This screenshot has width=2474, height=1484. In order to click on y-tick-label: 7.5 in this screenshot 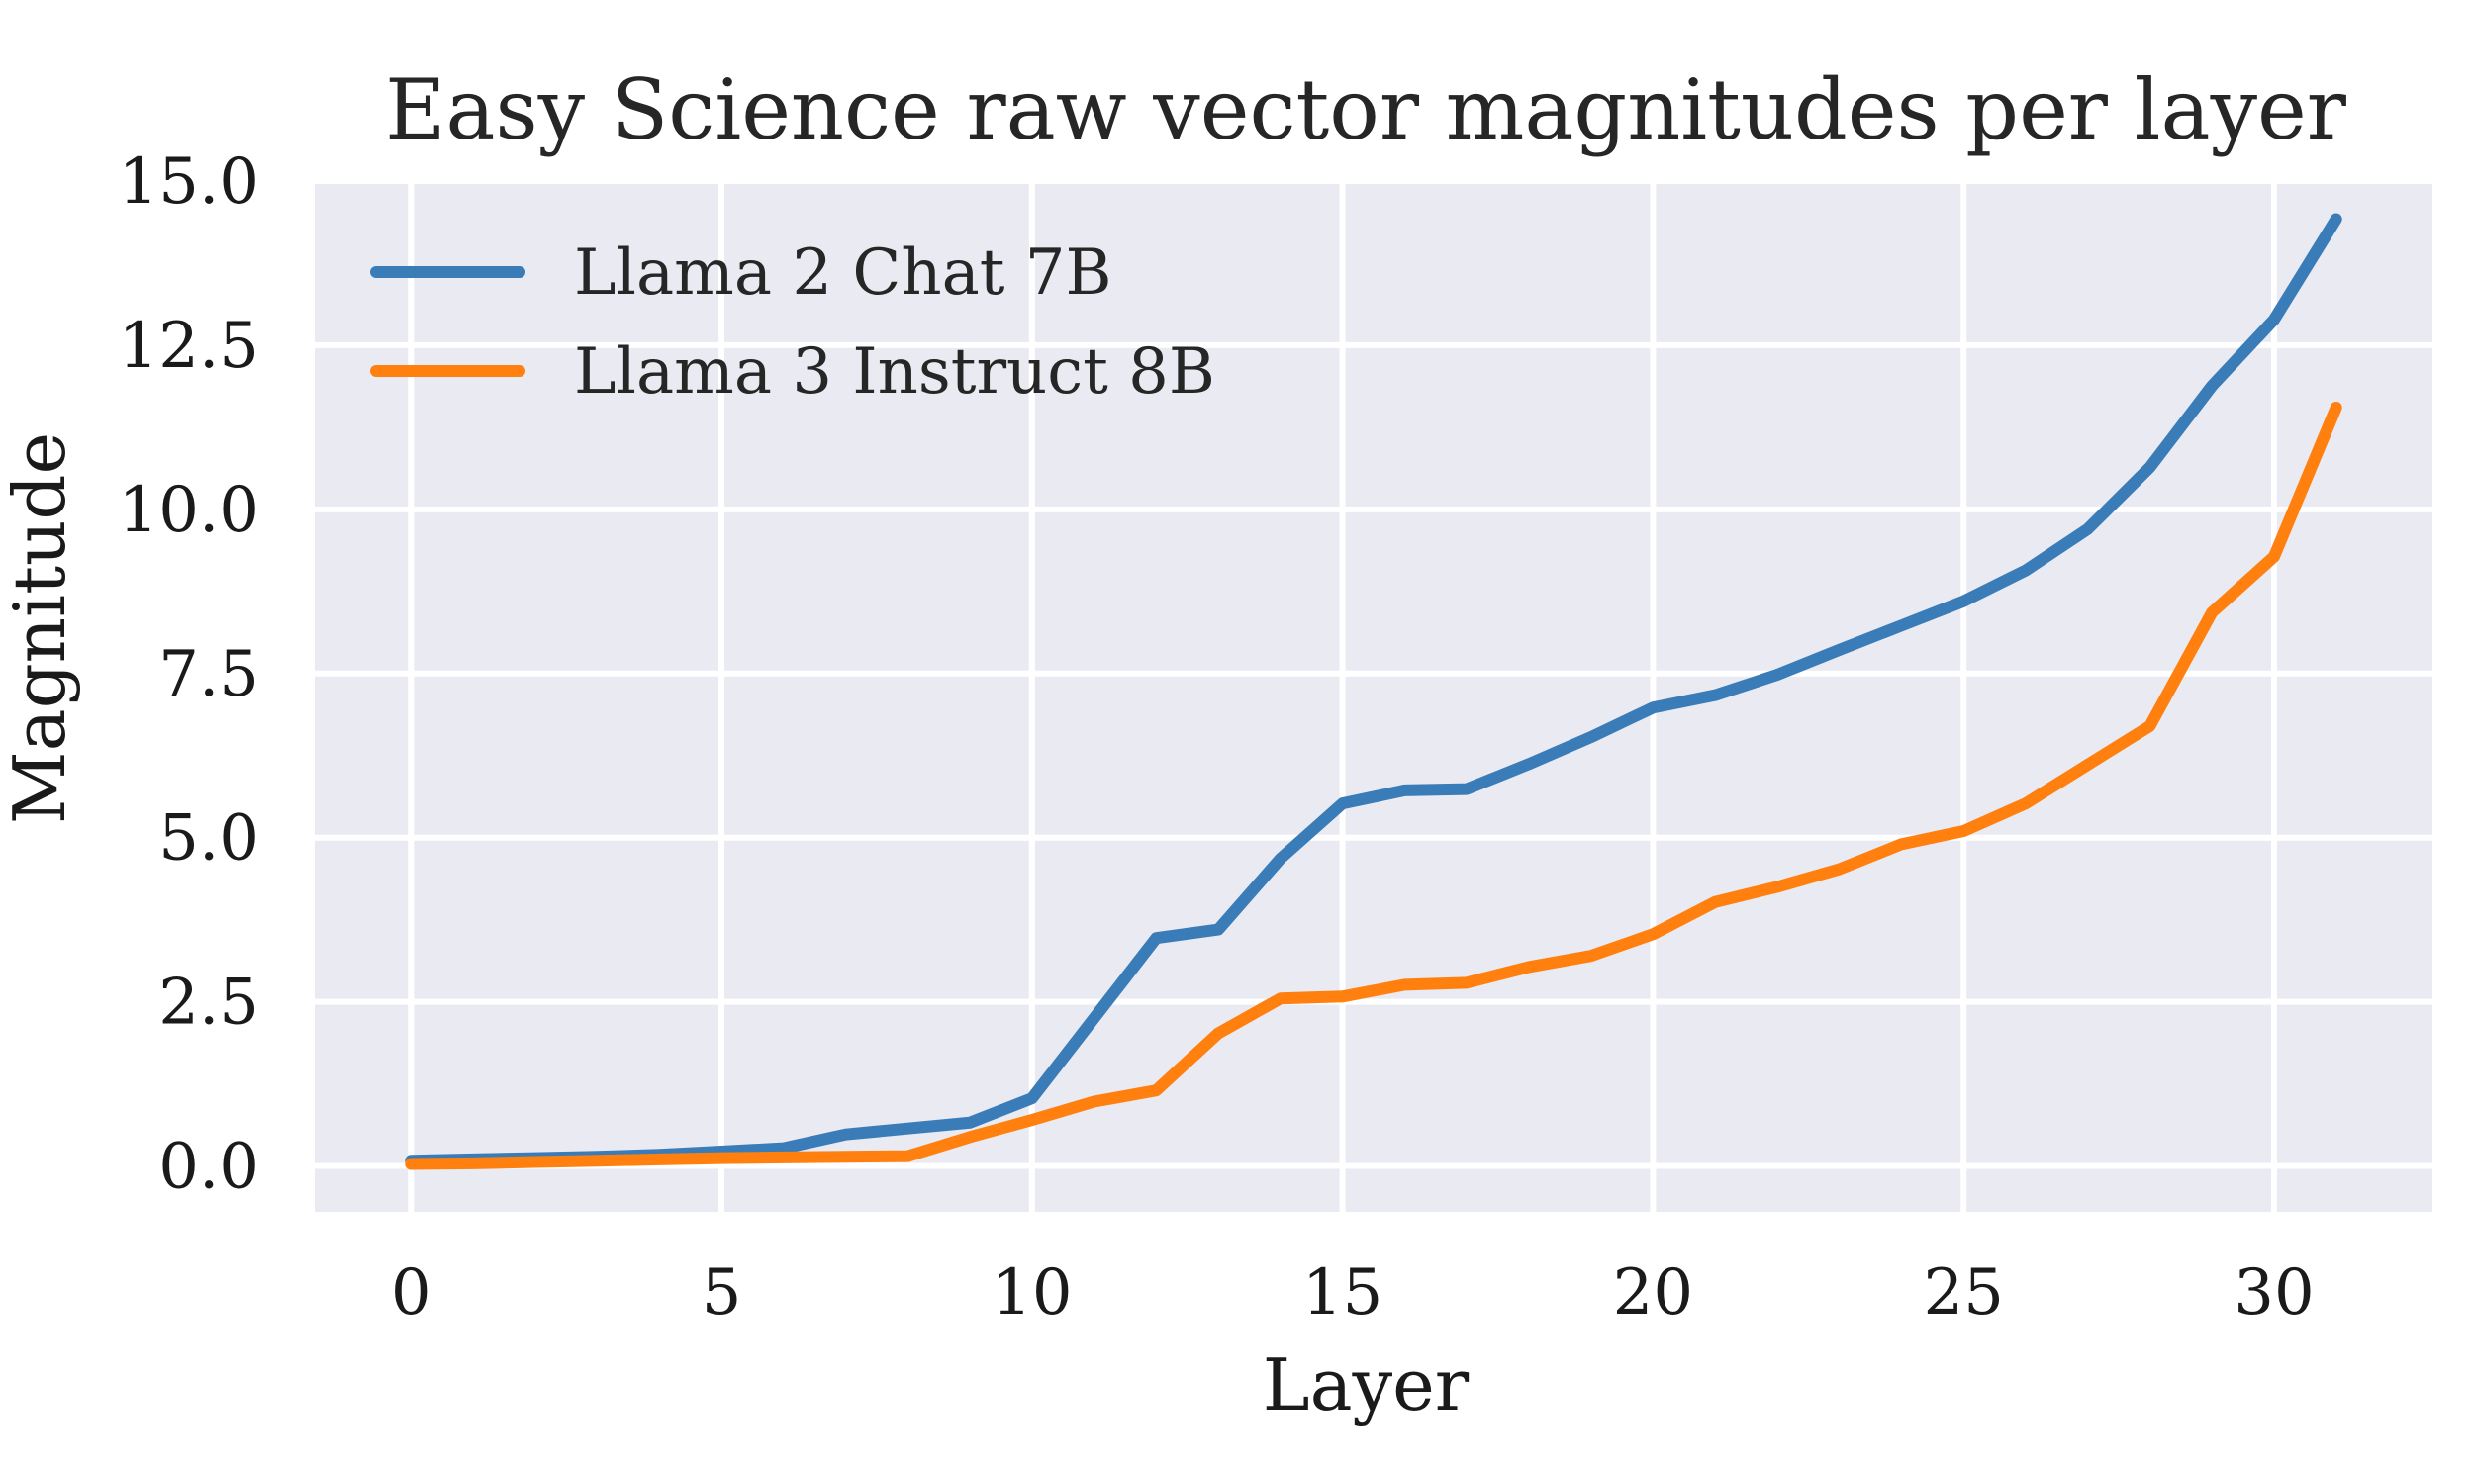, I will do `click(209, 674)`.